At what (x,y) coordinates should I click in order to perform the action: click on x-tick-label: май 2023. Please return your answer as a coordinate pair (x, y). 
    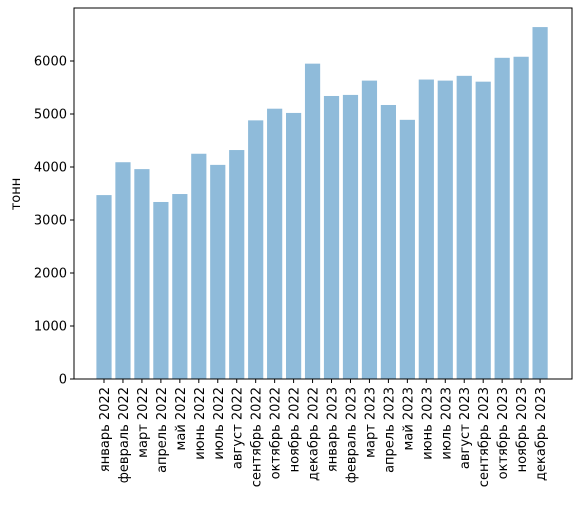
    Looking at the image, I should click on (408, 418).